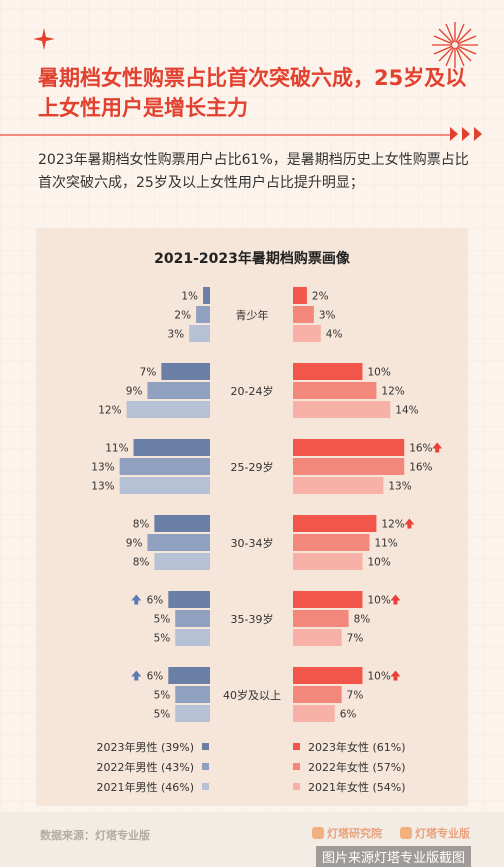 This screenshot has height=867, width=504. I want to click on data-label: 1%, so click(189, 297).